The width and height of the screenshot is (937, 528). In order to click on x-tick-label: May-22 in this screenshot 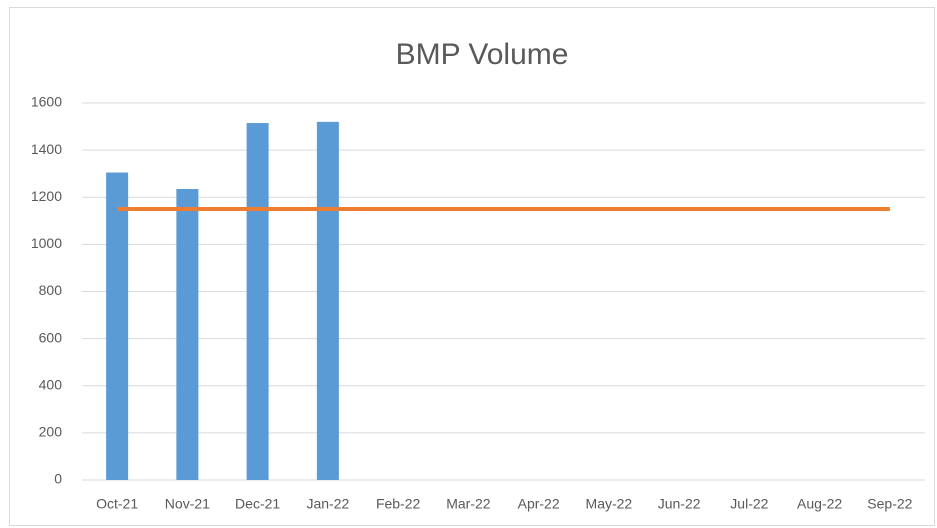, I will do `click(609, 504)`.